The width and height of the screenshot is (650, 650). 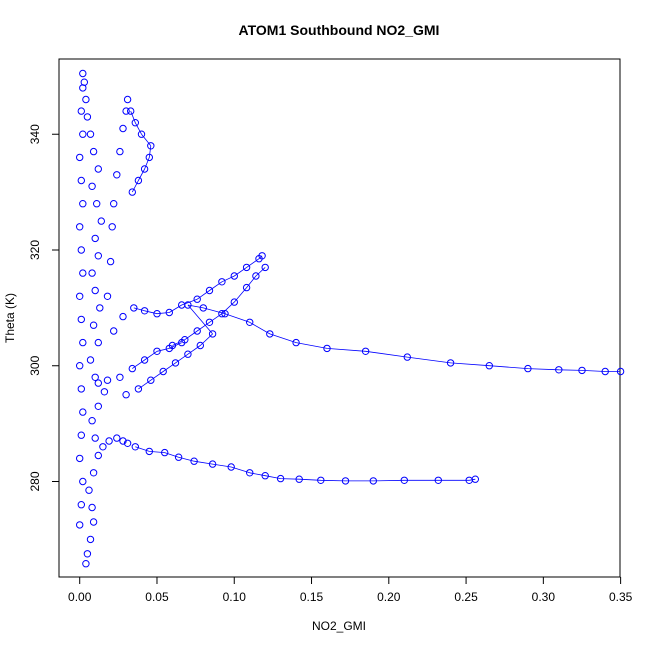 I want to click on y-axis: 280 300 320 340, so click(x=44, y=308).